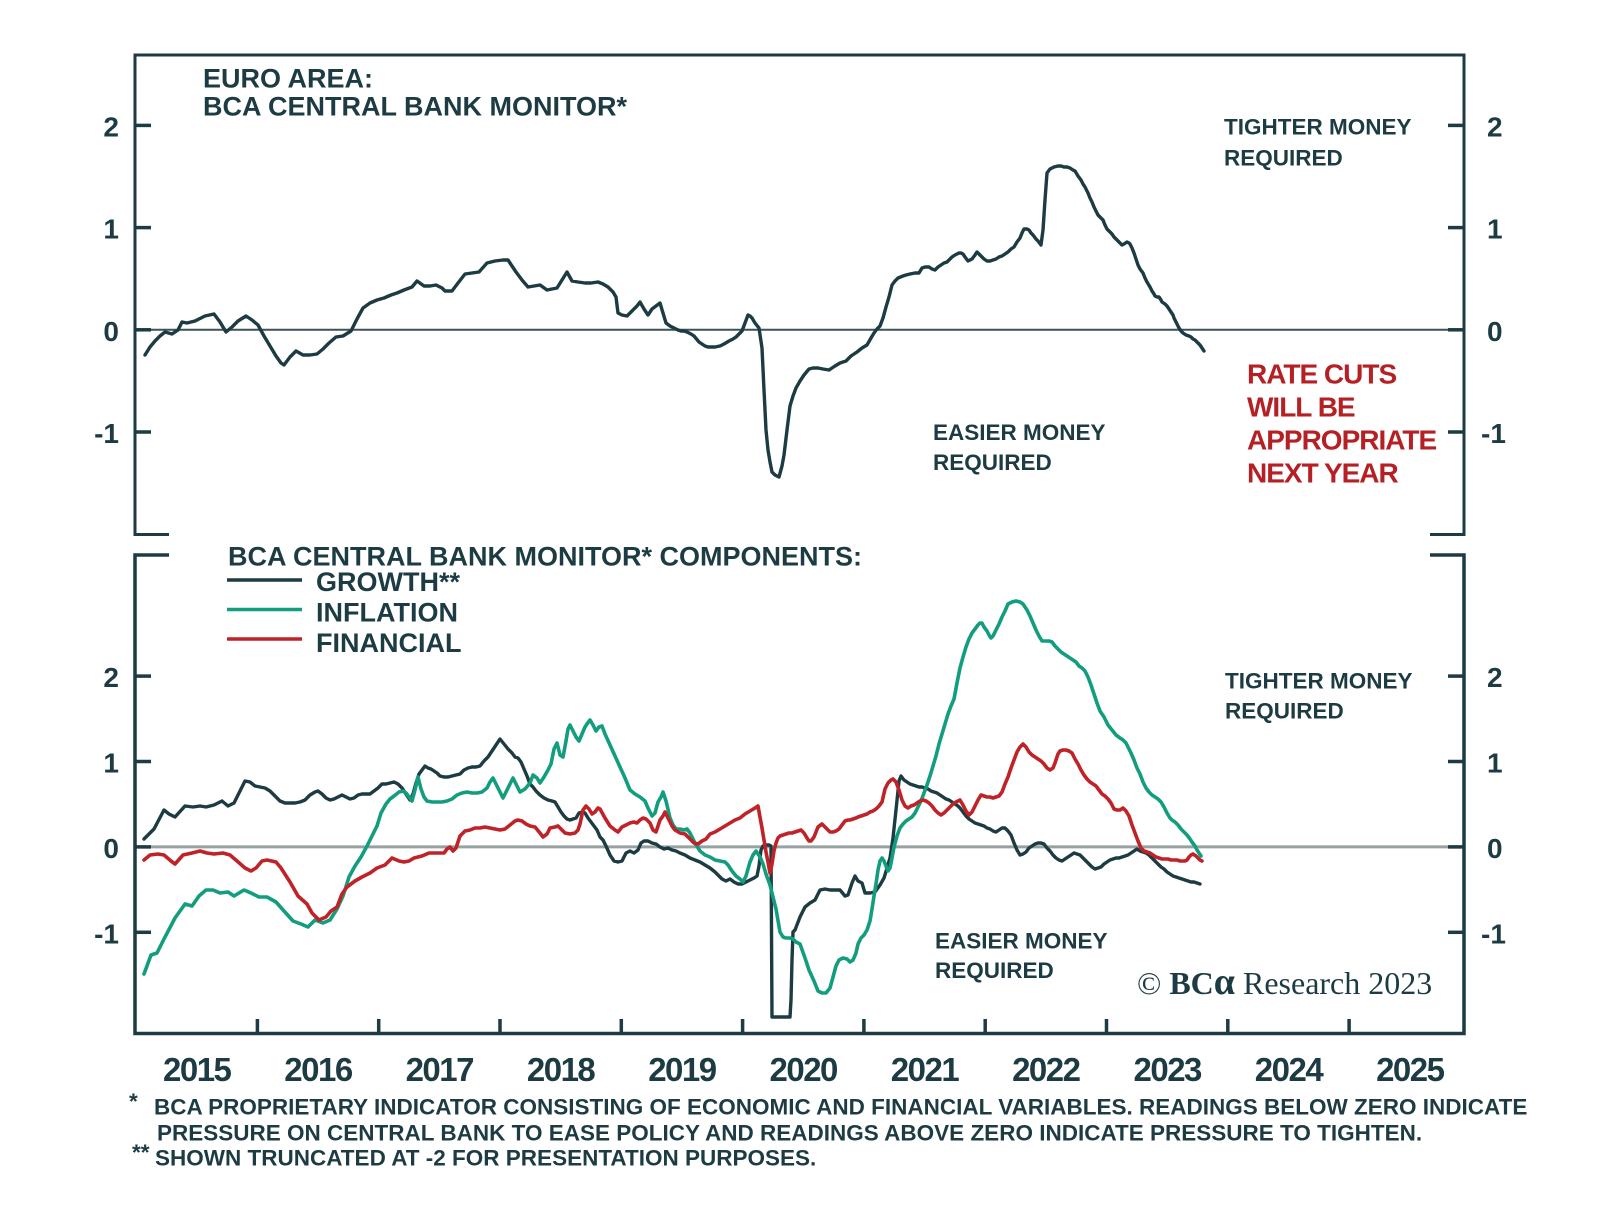 This screenshot has height=1214, width=1600. Describe the element at coordinates (288, 79) in the screenshot. I see `svg-text: EURO AREA:` at that location.